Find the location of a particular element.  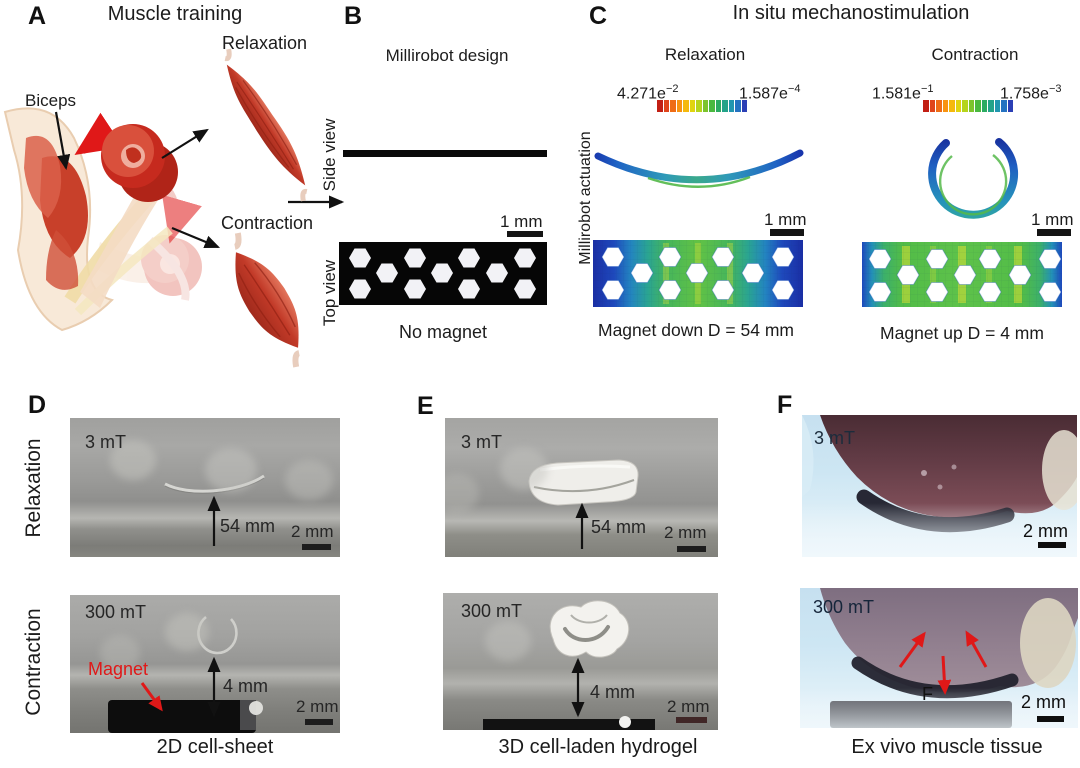

photo-d-contraction: 300 mT Magnet 4 mm 2 mm is located at coordinates (205, 664).